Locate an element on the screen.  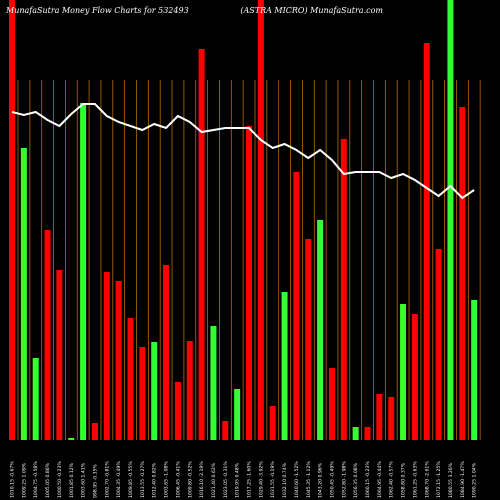
x-tick-label: 1005.05 0.86% is located at coordinates (48, 480).